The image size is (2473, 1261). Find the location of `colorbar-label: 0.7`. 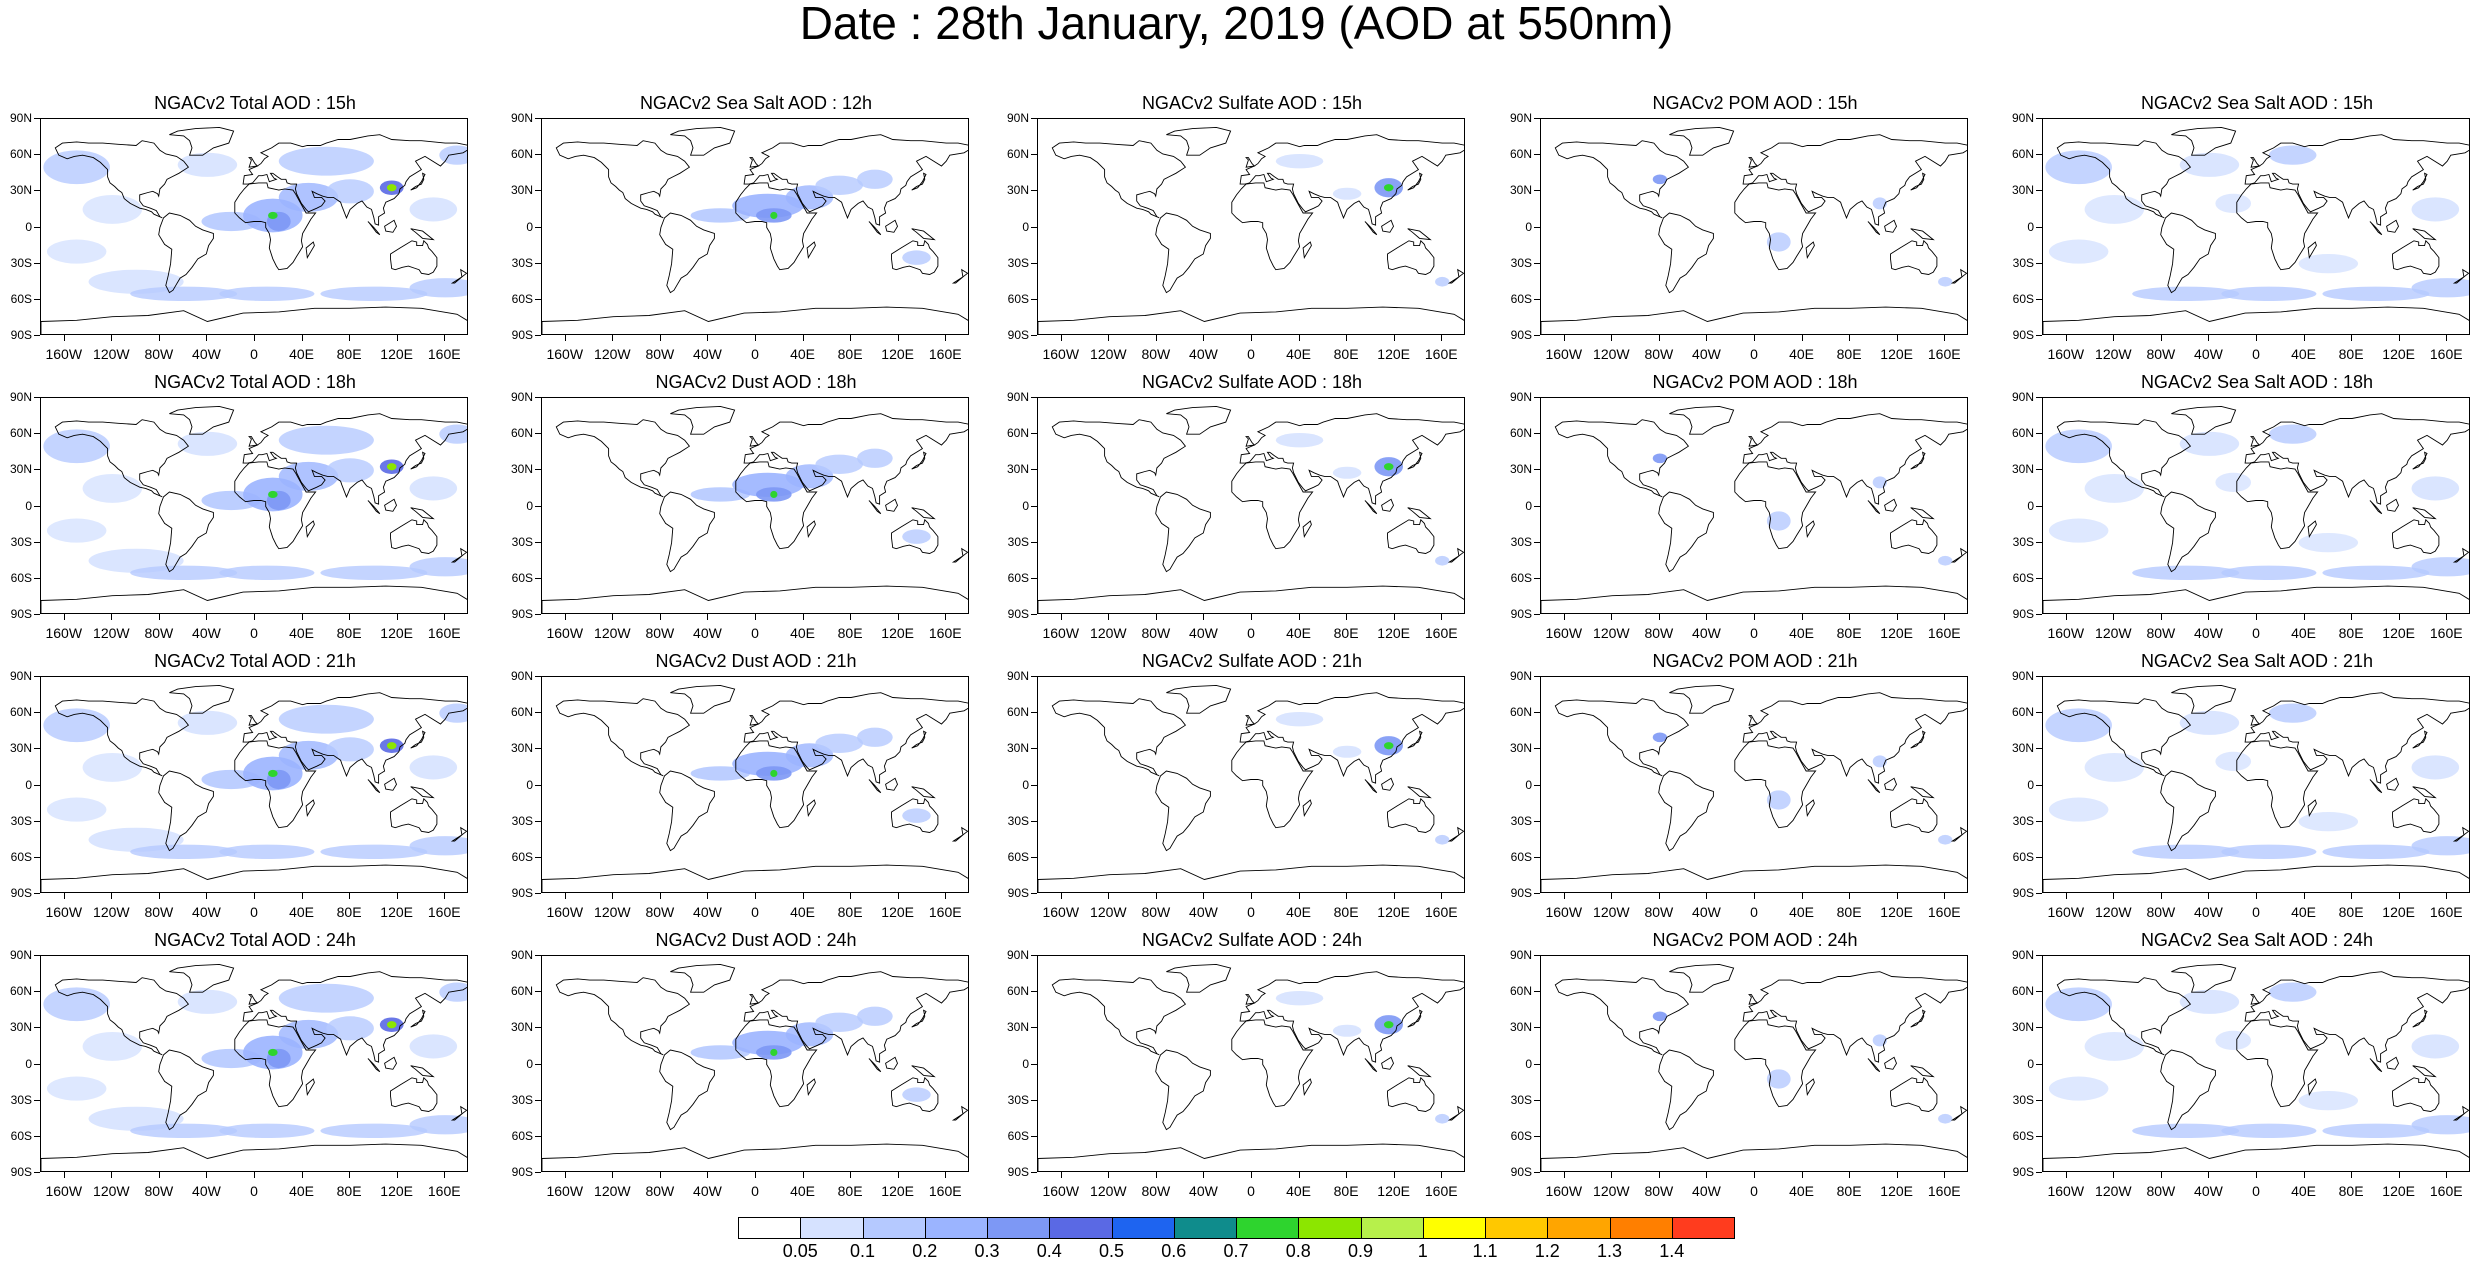

colorbar-label: 0.7 is located at coordinates (1236, 1251).